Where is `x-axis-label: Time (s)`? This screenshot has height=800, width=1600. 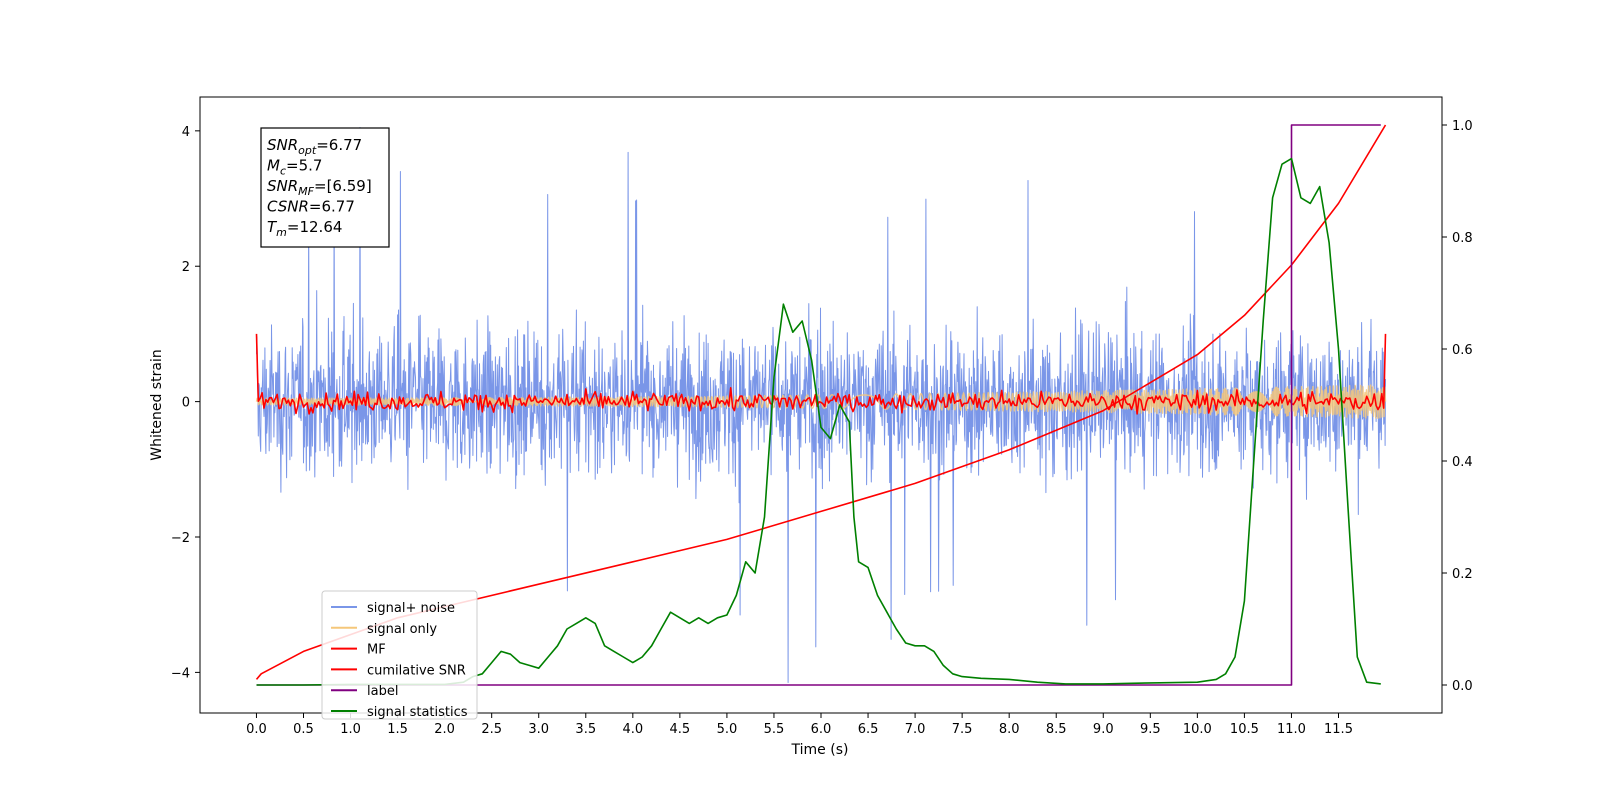
x-axis-label: Time (s) is located at coordinates (820, 750).